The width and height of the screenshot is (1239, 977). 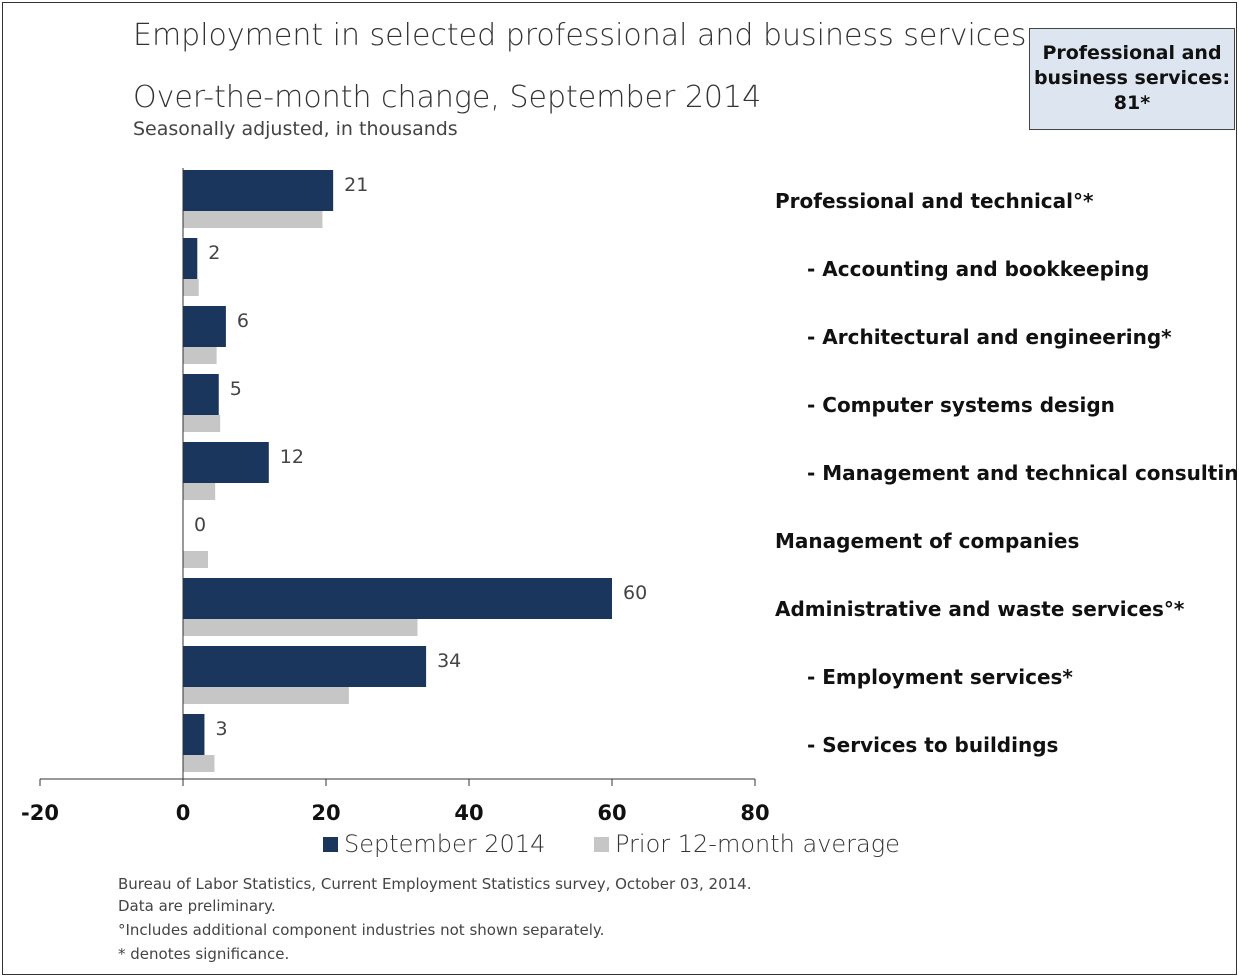 I want to click on legend-item-prior: Prior 12-month average, so click(x=747, y=844).